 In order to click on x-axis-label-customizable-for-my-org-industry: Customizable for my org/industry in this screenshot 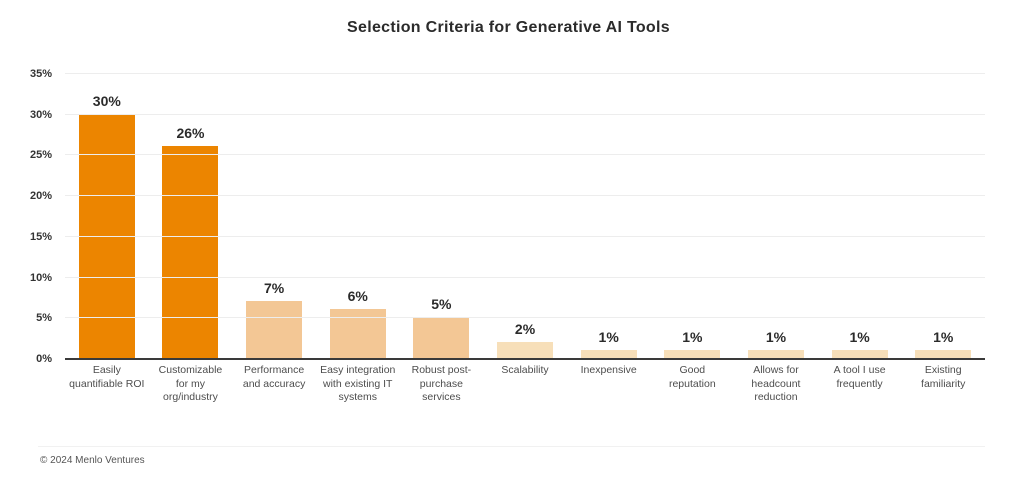, I will do `click(190, 384)`.